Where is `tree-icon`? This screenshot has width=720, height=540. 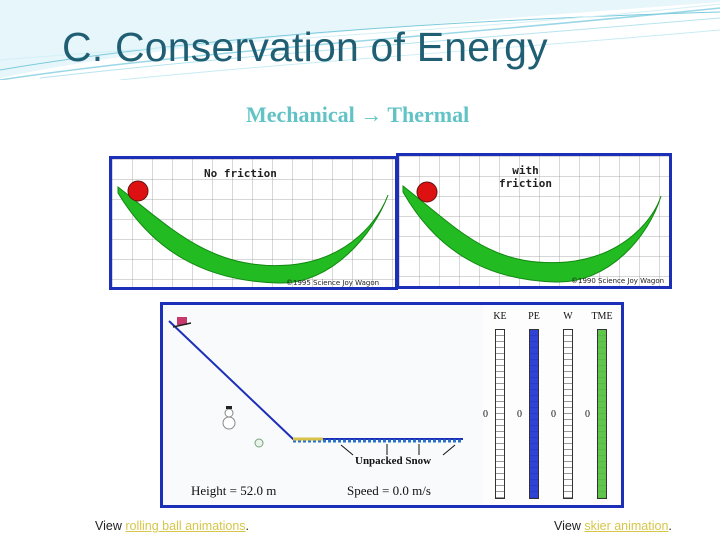
tree-icon is located at coordinates (259, 443).